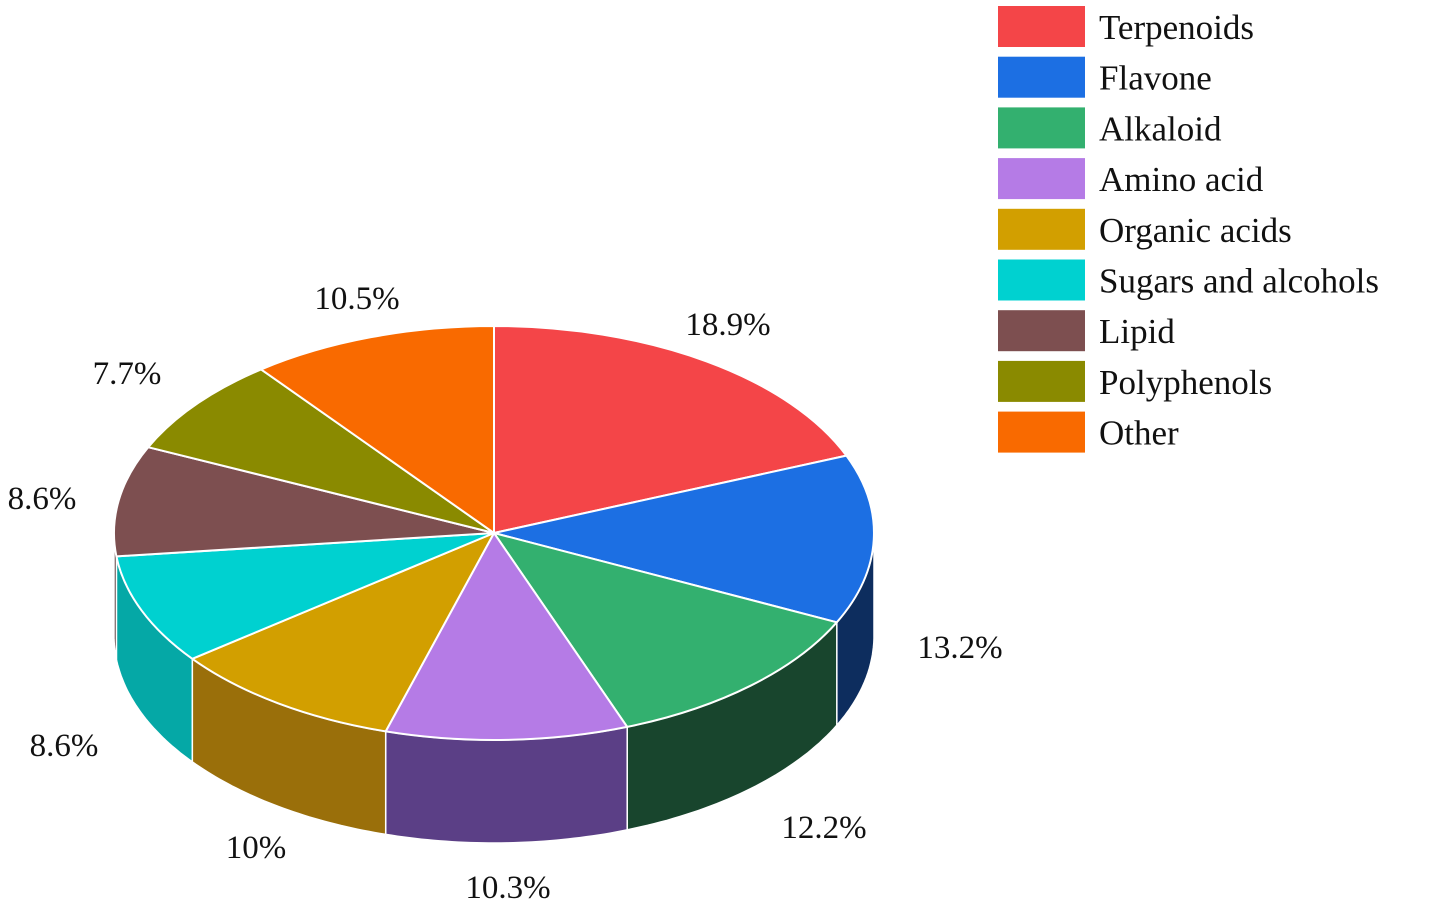 Image resolution: width=1429 pixels, height=906 pixels. What do you see at coordinates (506, 637) in the screenshot?
I see `pie-slice-amino-acid` at bounding box center [506, 637].